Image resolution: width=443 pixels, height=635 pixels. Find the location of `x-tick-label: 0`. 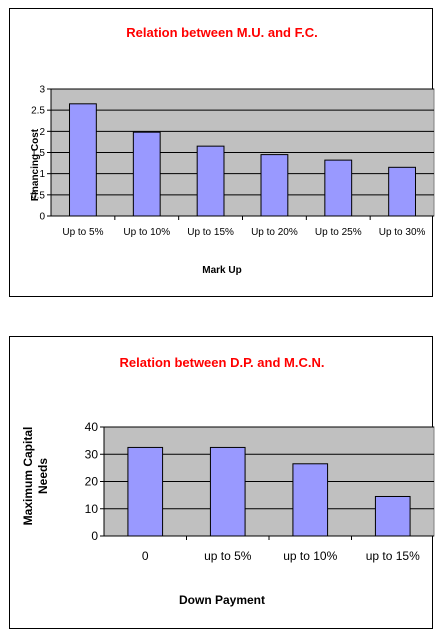

x-tick-label: 0 is located at coordinates (145, 556).